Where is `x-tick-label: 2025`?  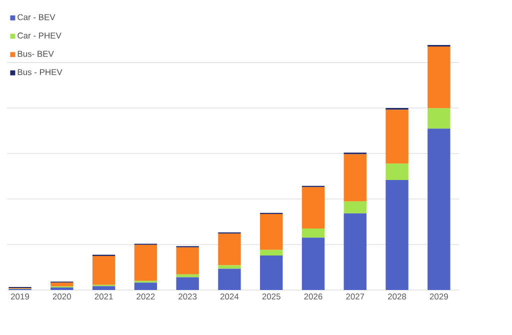 x-tick-label: 2025 is located at coordinates (271, 297).